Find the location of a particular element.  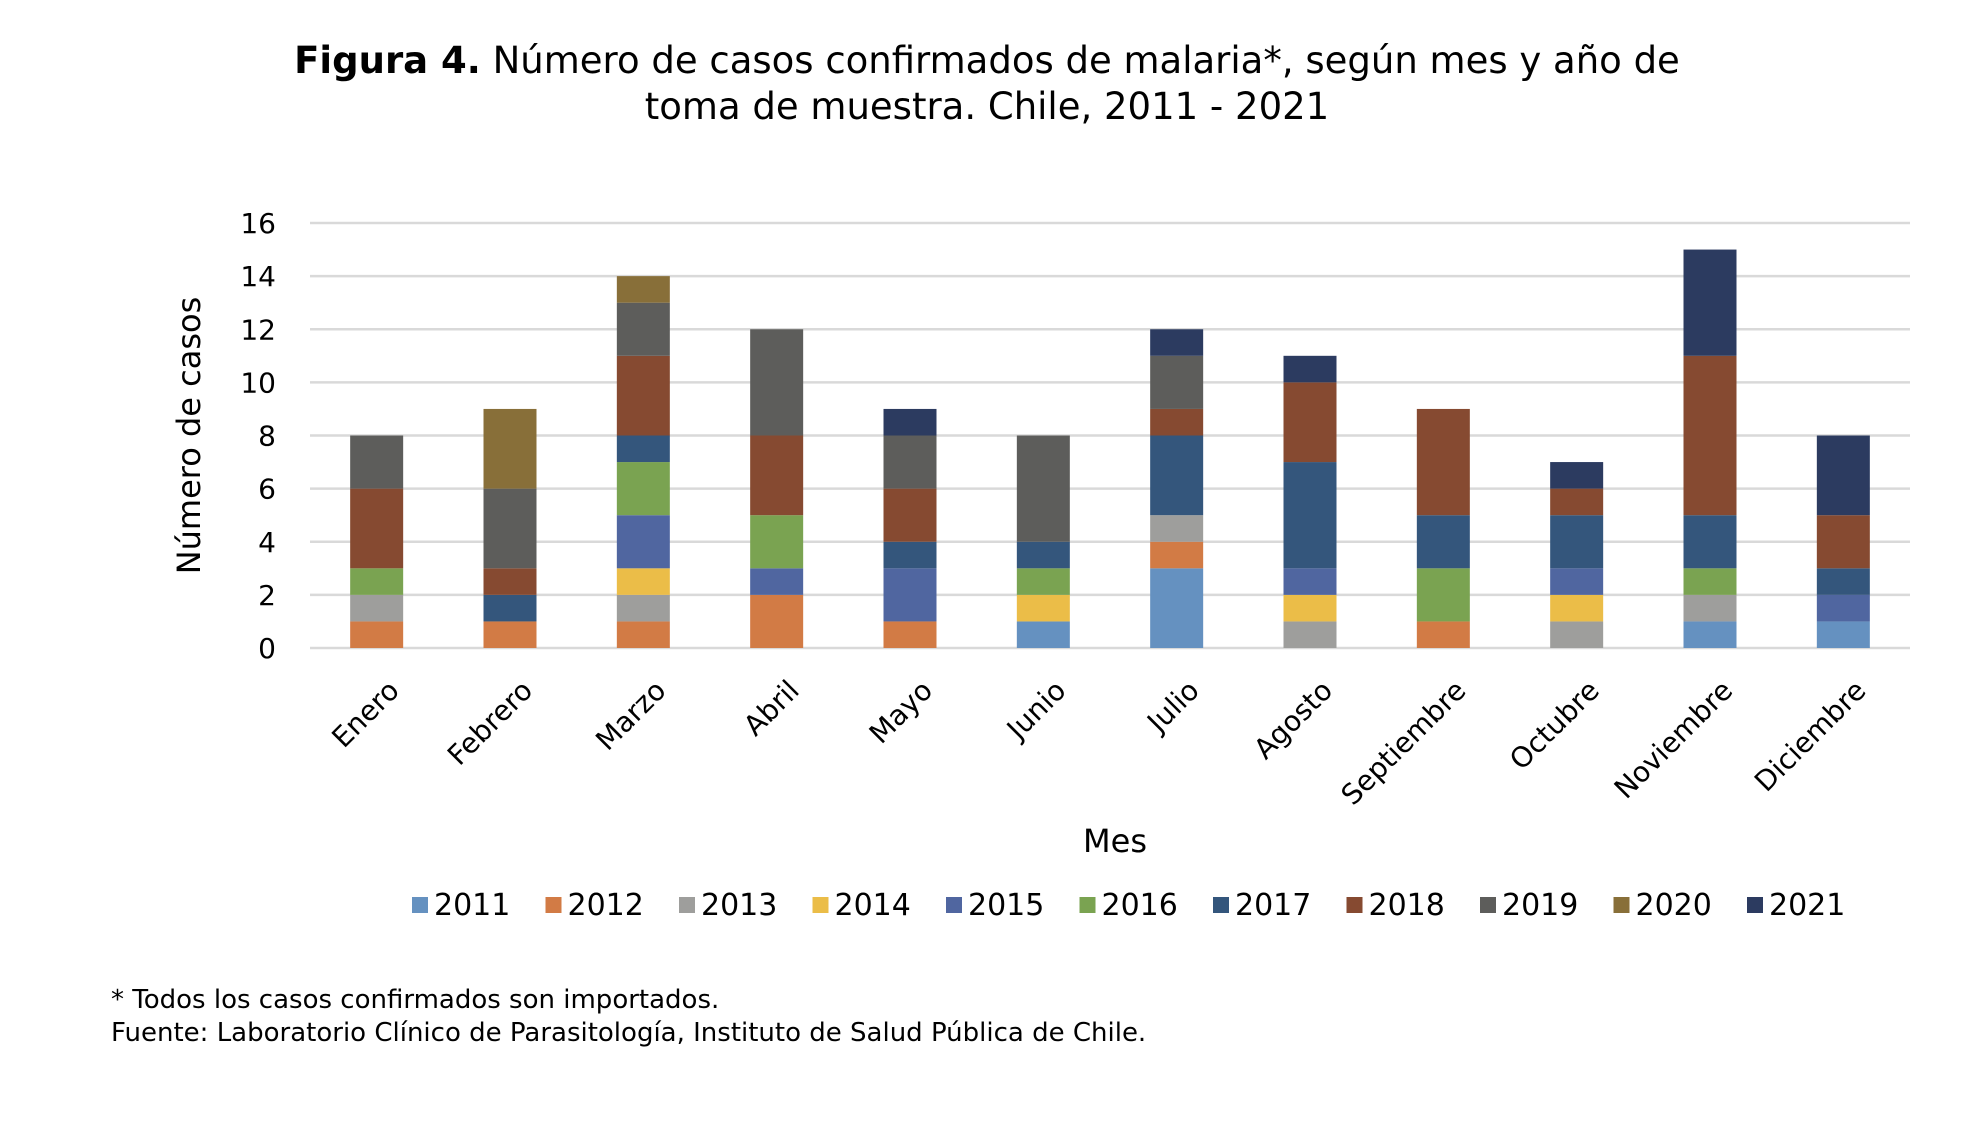

x-tick-label: Septiembre is located at coordinates (1404, 743).